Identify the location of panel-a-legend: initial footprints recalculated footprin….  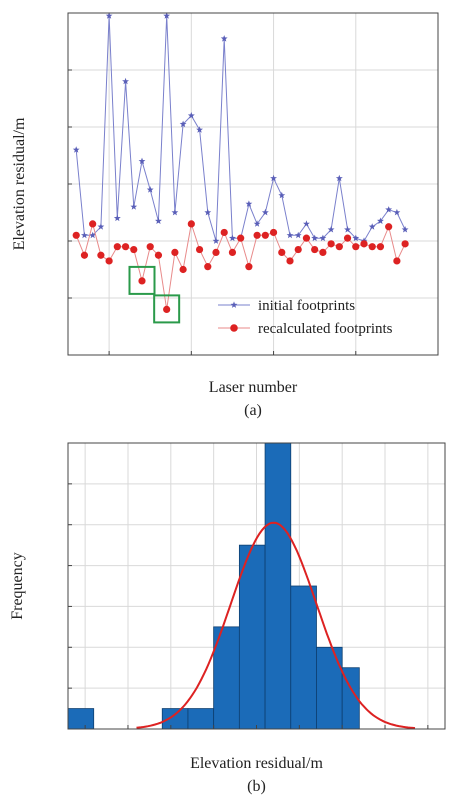
(305, 317).